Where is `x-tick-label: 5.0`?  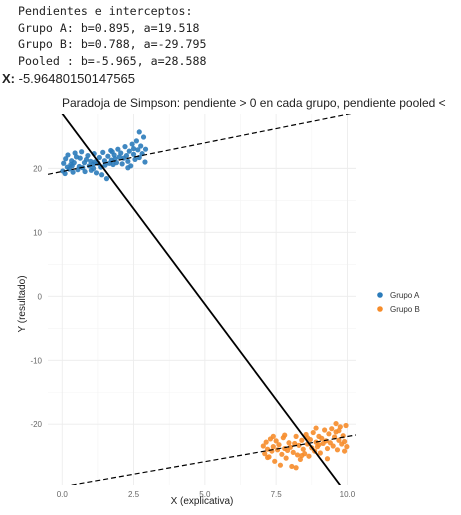 x-tick-label: 5.0 is located at coordinates (205, 494).